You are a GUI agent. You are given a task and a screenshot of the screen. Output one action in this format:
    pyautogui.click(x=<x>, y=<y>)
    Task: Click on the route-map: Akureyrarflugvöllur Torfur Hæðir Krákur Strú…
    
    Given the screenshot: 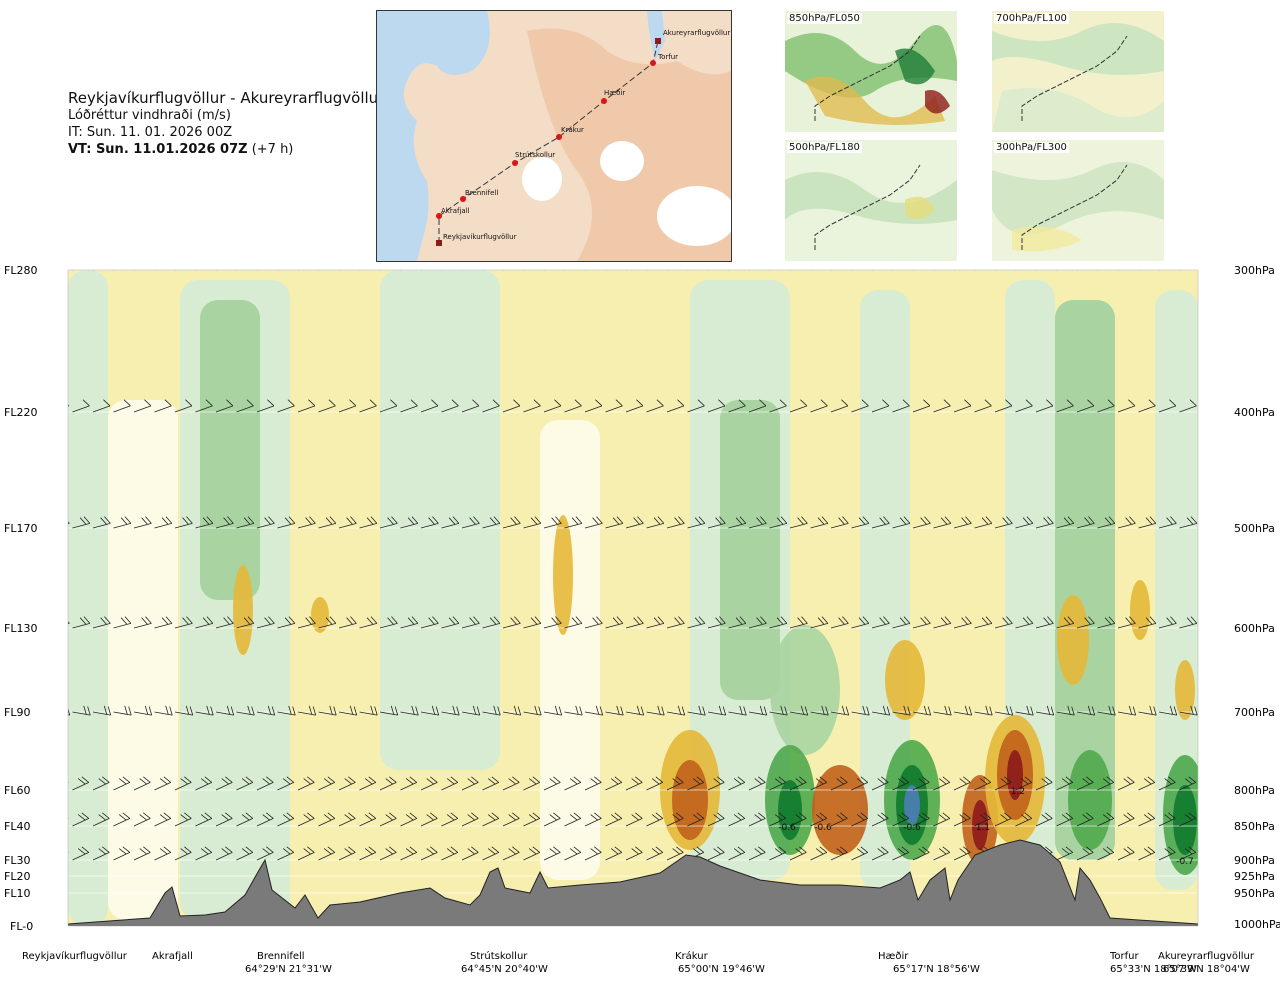 What is the action you would take?
    pyautogui.click(x=554, y=136)
    